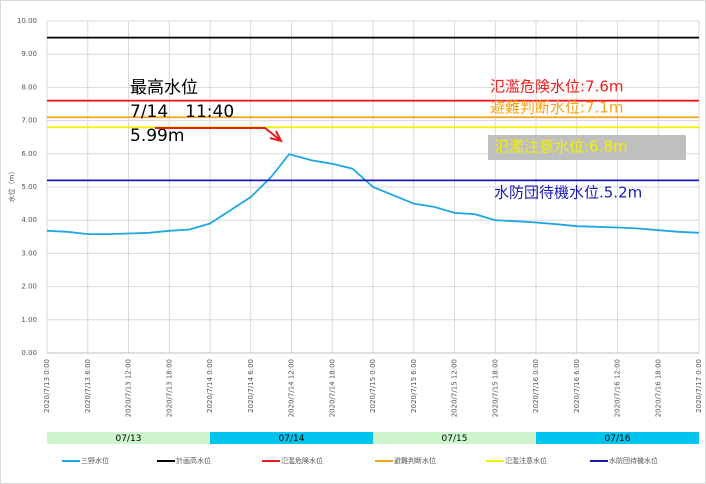 Image resolution: width=706 pixels, height=484 pixels. What do you see at coordinates (495, 388) in the screenshot?
I see `x-tick-label: 2020/7/15 18:00` at bounding box center [495, 388].